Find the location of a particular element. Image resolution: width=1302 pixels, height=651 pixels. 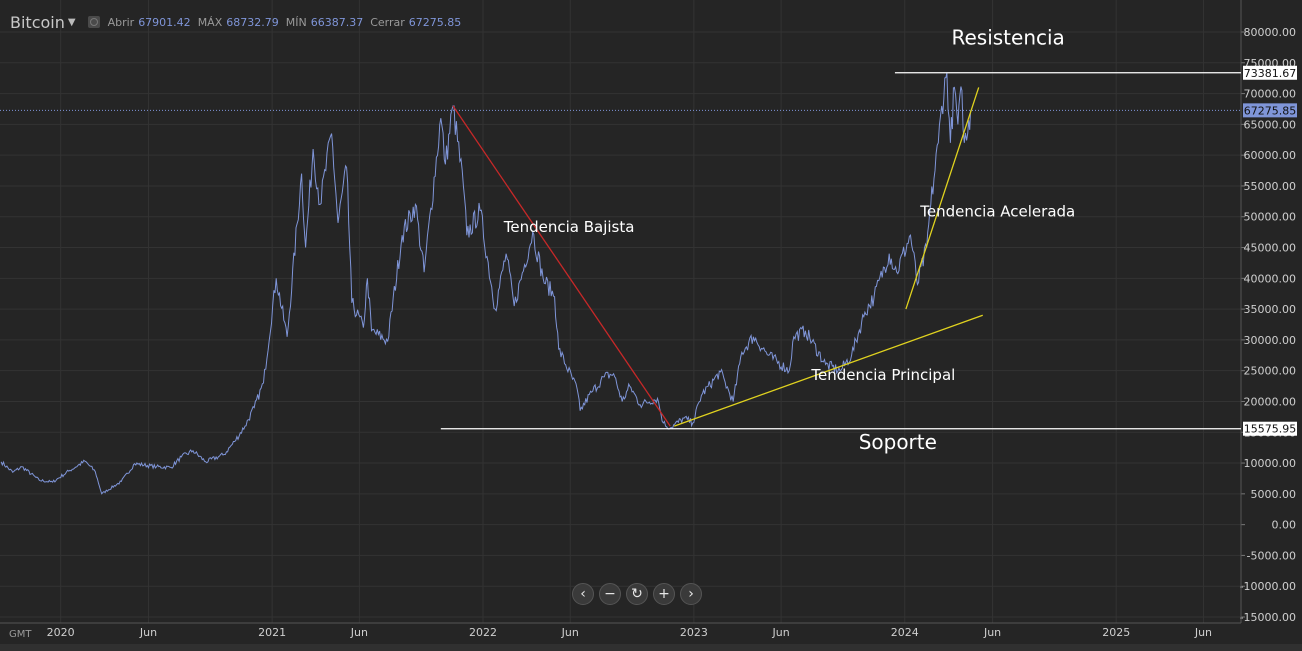

scroll-right-button: › is located at coordinates (691, 594).